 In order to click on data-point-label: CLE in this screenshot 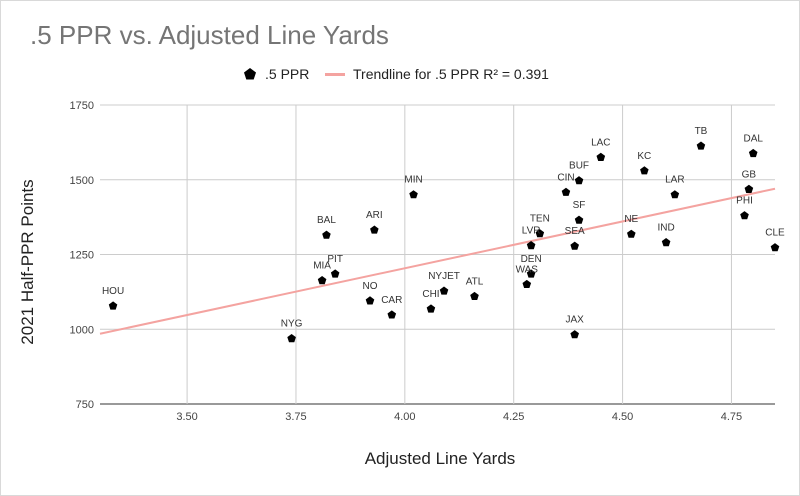, I will do `click(775, 233)`.